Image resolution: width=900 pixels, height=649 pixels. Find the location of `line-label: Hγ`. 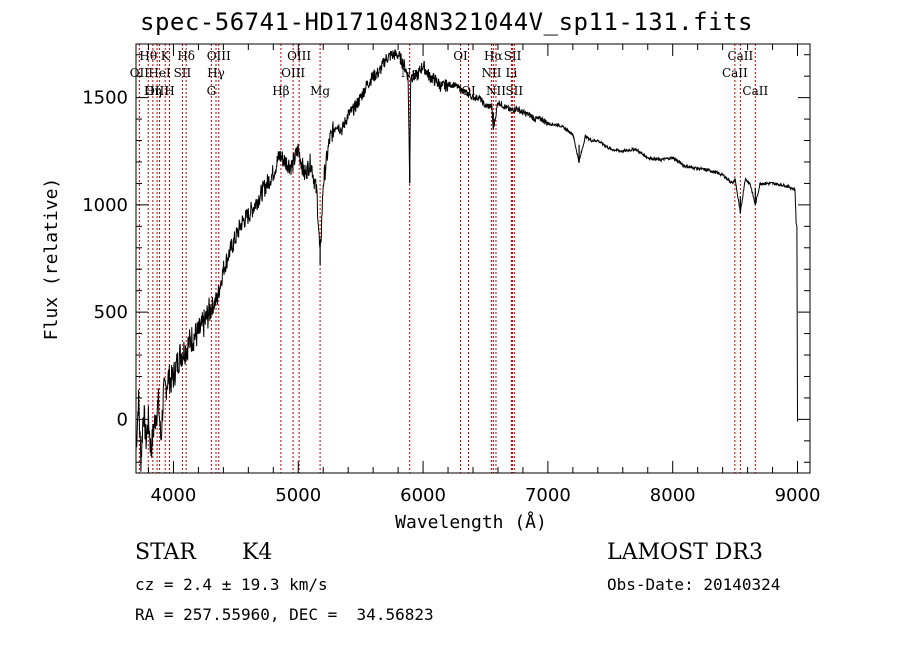

line-label: Hγ is located at coordinates (216, 73).